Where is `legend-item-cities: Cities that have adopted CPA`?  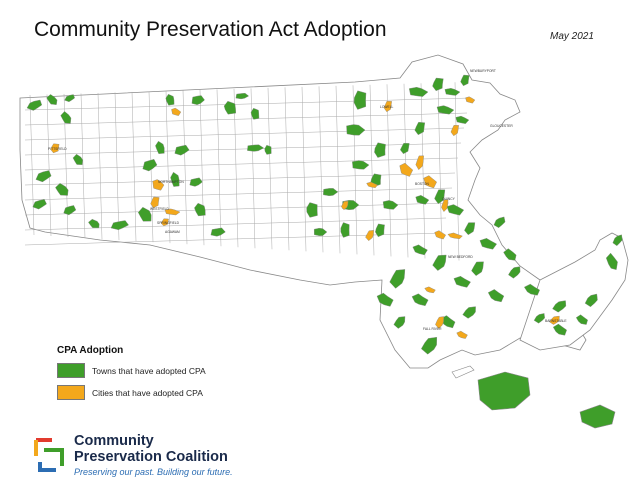 legend-item-cities: Cities that have adopted CPA is located at coordinates (157, 392).